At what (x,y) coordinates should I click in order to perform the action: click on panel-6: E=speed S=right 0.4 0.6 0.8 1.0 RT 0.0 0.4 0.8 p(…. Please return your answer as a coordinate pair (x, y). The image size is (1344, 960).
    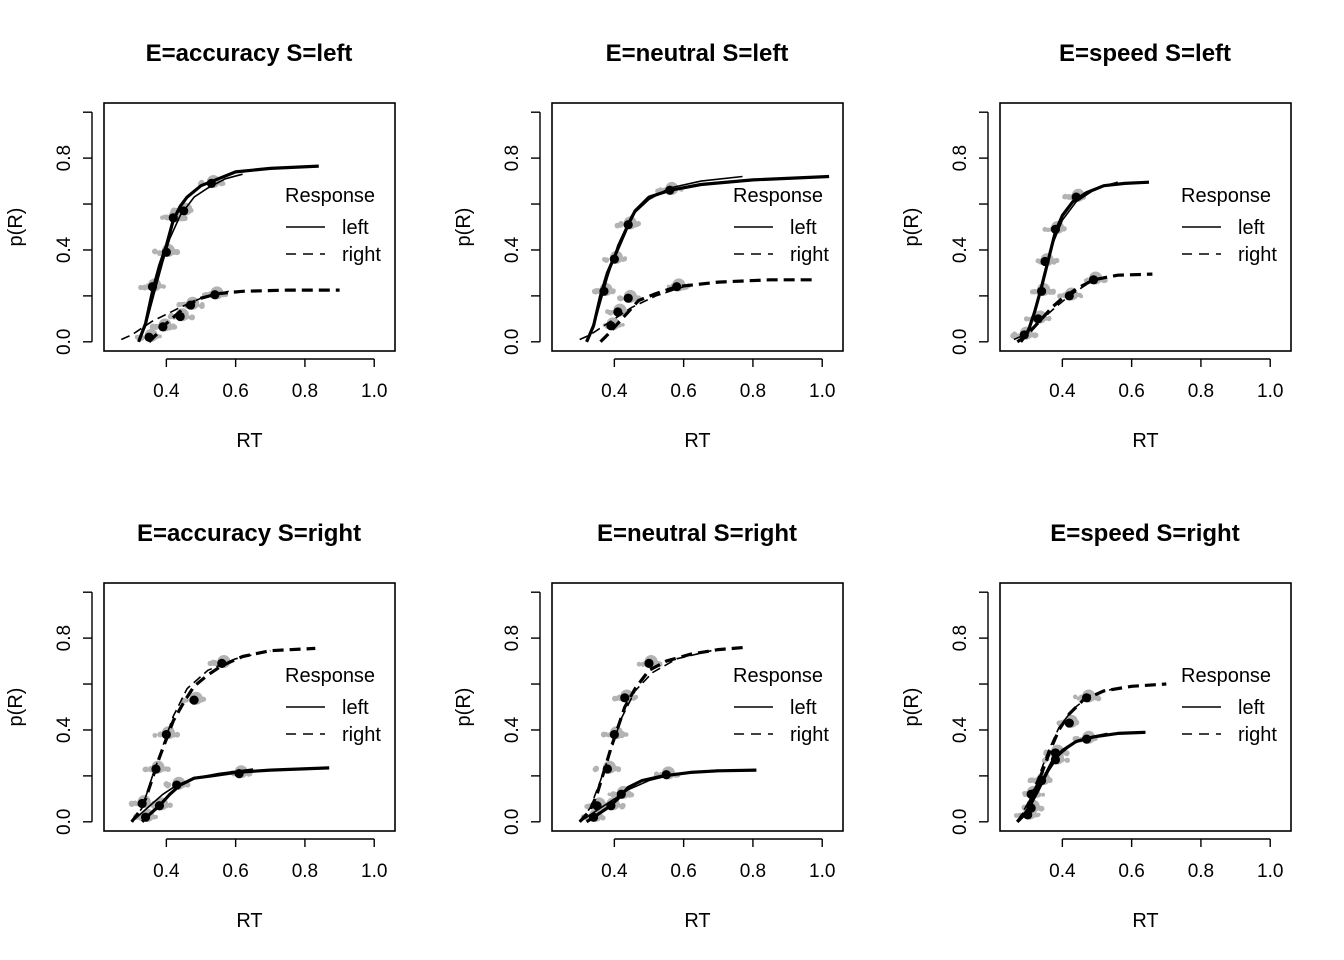
    Looking at the image, I should click on (1096, 726).